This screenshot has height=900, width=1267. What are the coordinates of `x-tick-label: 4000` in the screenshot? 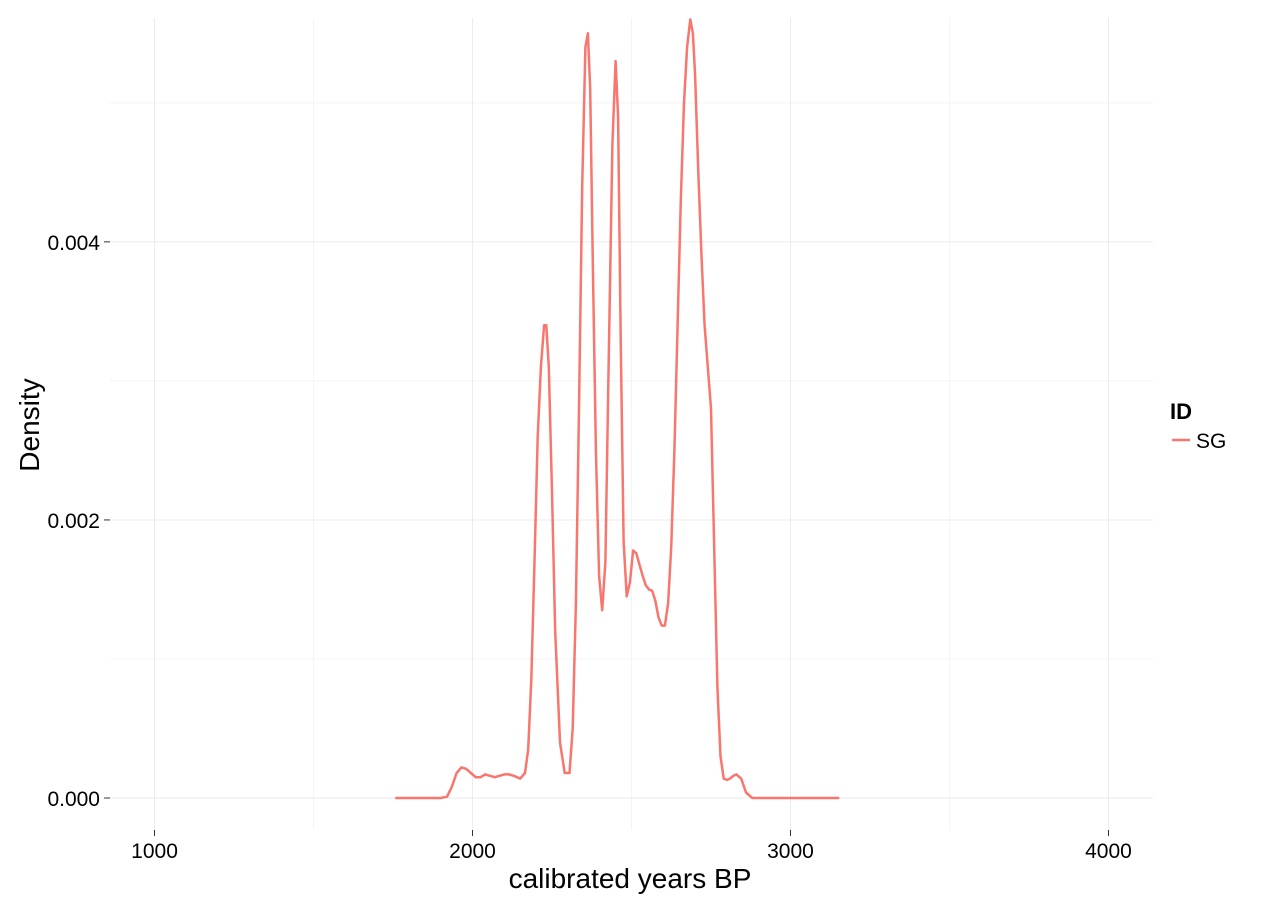 It's located at (1108, 851).